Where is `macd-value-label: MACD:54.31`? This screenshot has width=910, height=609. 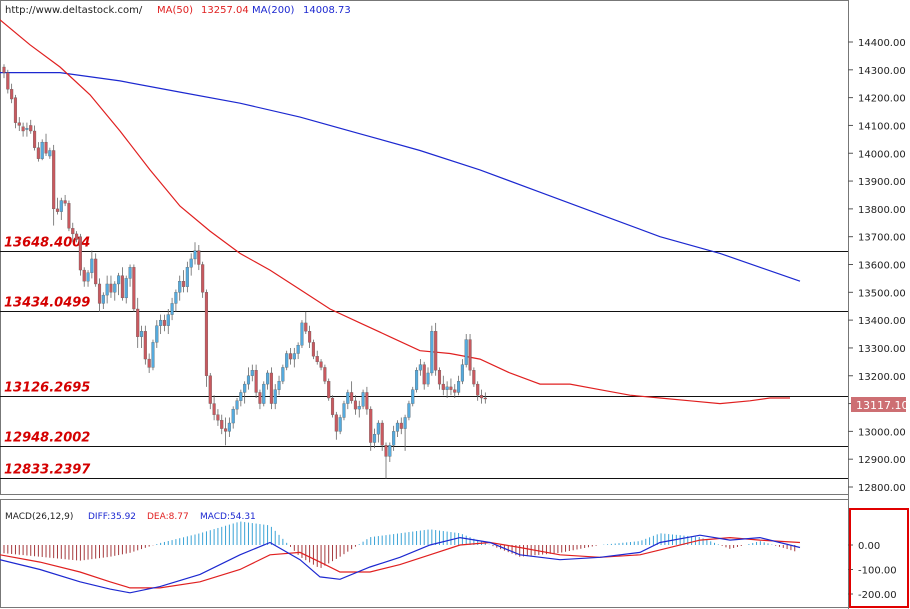 macd-value-label: MACD:54.31 is located at coordinates (228, 517).